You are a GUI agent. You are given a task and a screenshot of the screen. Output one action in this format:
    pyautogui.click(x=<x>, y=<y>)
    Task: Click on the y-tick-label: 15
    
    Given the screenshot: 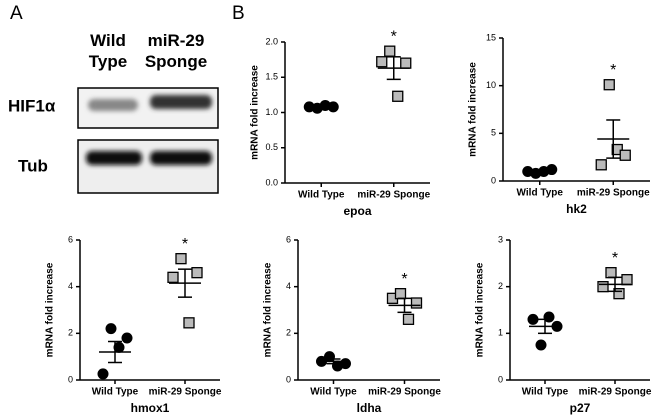 What is the action you would take?
    pyautogui.click(x=491, y=37)
    